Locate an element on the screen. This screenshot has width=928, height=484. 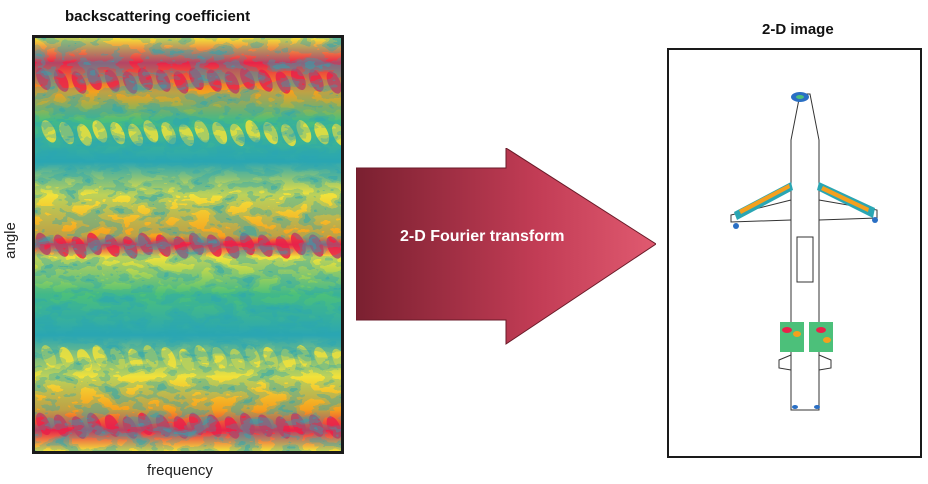
cabin-marker is located at coordinates (805, 259).